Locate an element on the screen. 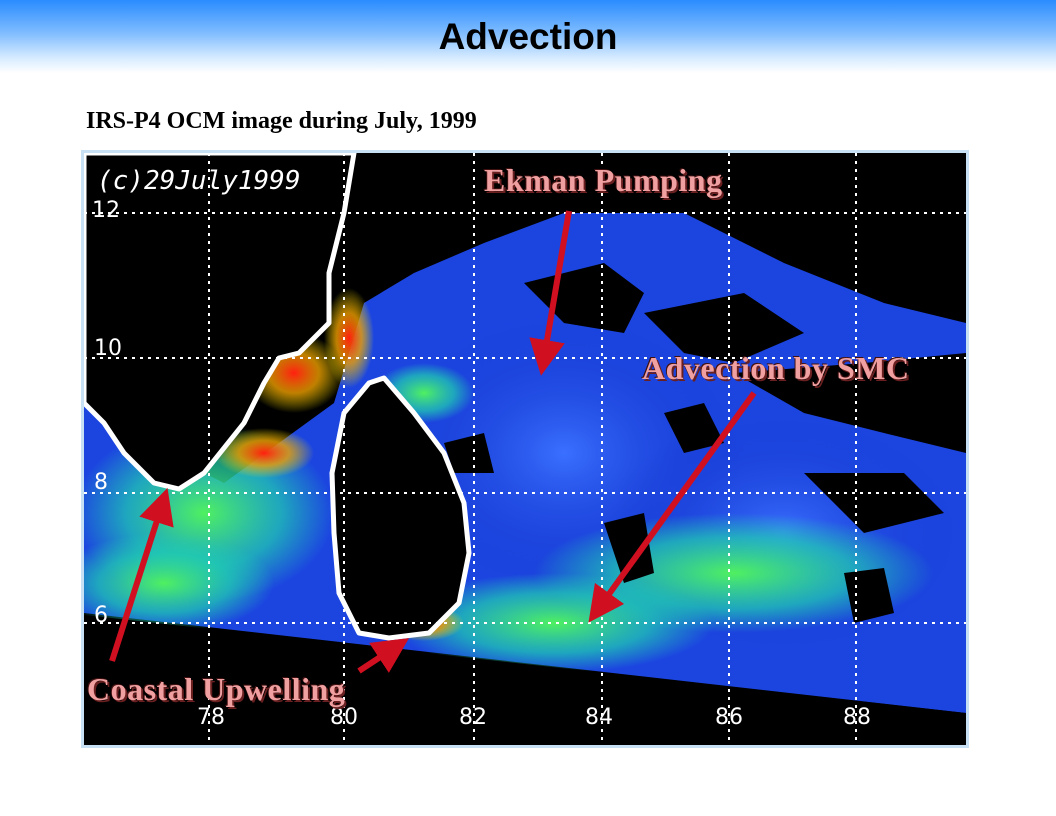 The image size is (1056, 816). sri-lanka-landmass is located at coordinates (400, 508).